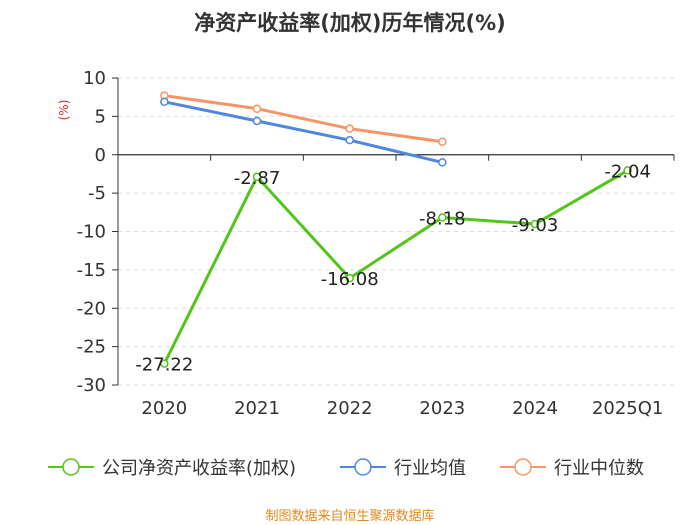 The height and width of the screenshot is (525, 700). I want to click on chart-title: 净资产收益率(加权)历年情况(%), so click(349, 23).